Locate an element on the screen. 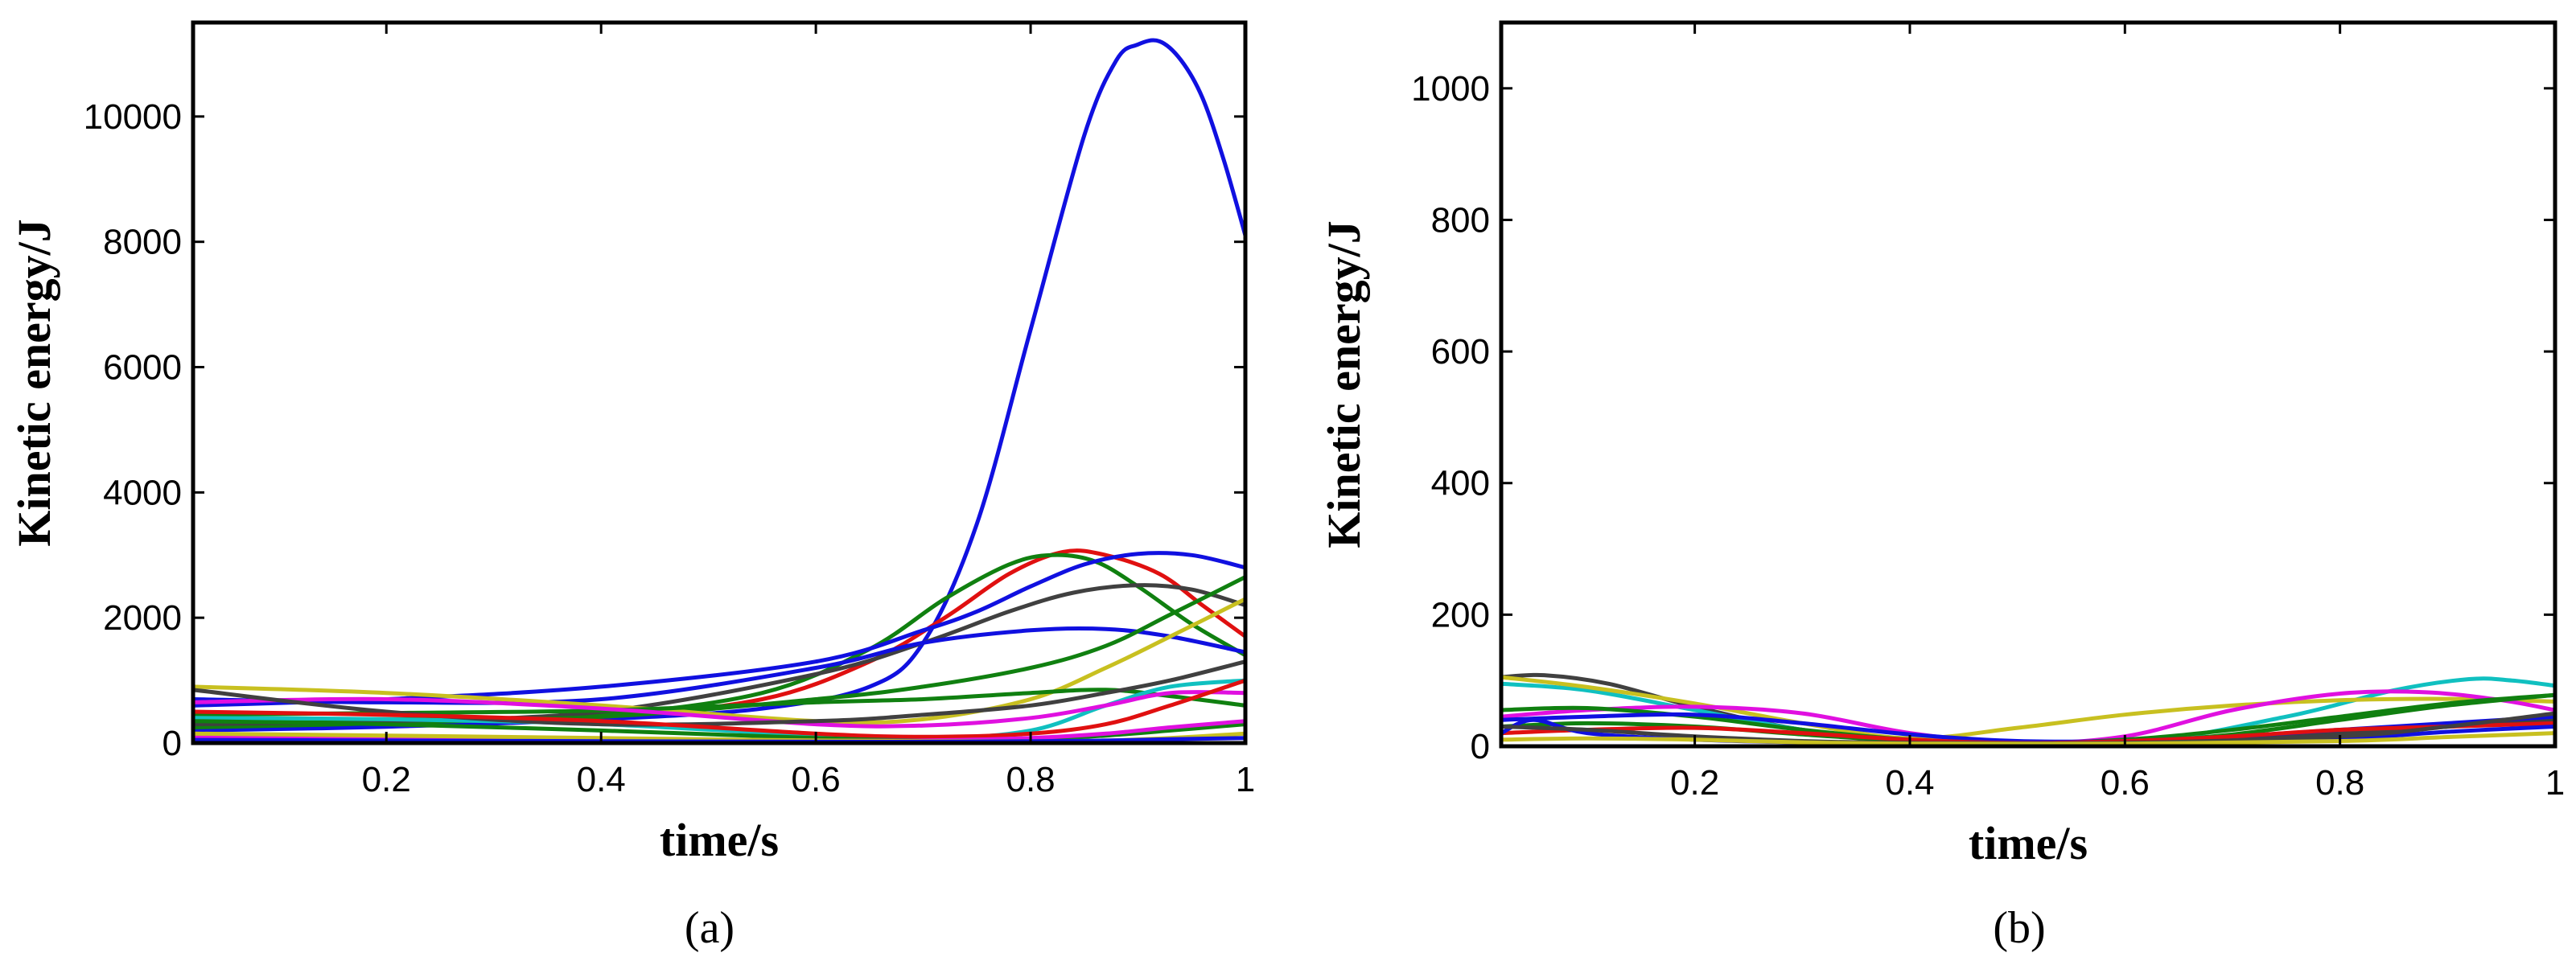 The width and height of the screenshot is (2576, 965). y-tick-label: 4000 is located at coordinates (142, 493).